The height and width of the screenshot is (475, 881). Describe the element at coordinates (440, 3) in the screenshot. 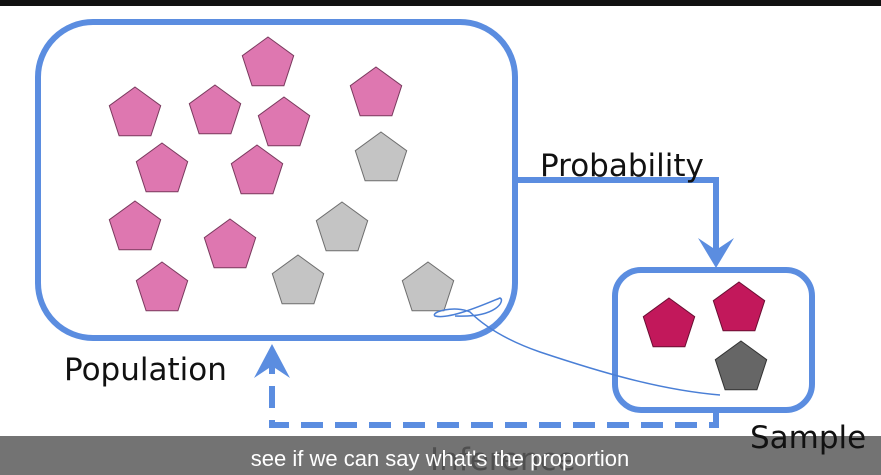

I see `top-bar` at that location.